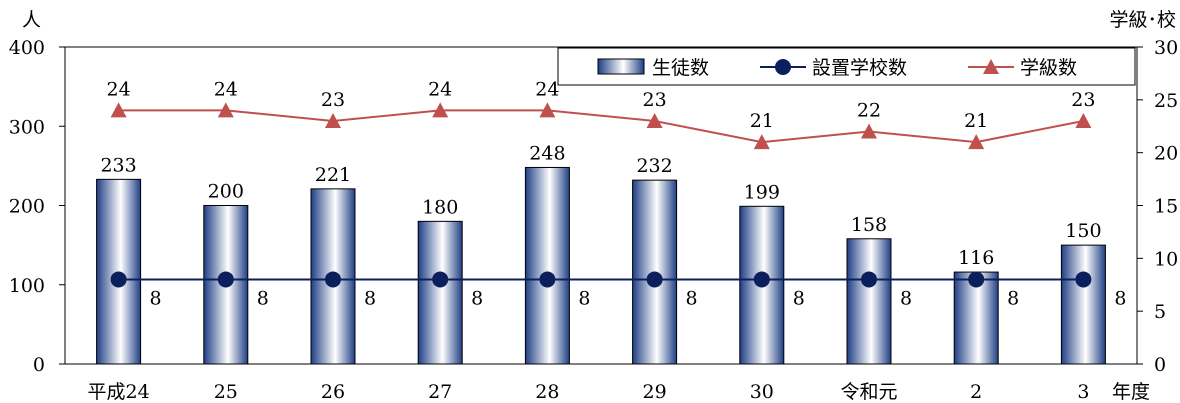 This screenshot has height=403, width=1180. Describe the element at coordinates (547, 392) in the screenshot. I see `category-label: 28` at that location.